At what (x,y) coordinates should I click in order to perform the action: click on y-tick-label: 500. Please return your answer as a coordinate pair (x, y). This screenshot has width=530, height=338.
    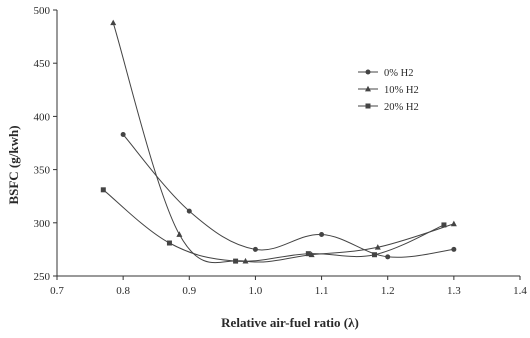
    Looking at the image, I should click on (42, 11).